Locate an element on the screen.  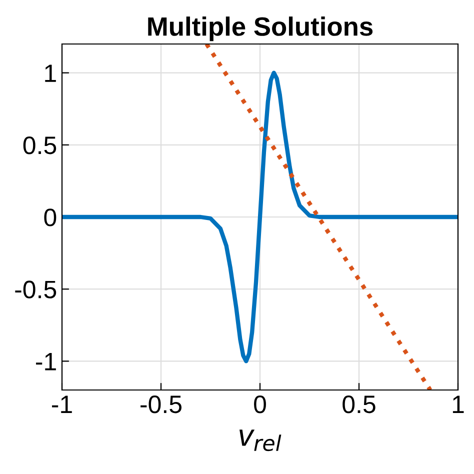
x-tick-label: 0 is located at coordinates (260, 405).